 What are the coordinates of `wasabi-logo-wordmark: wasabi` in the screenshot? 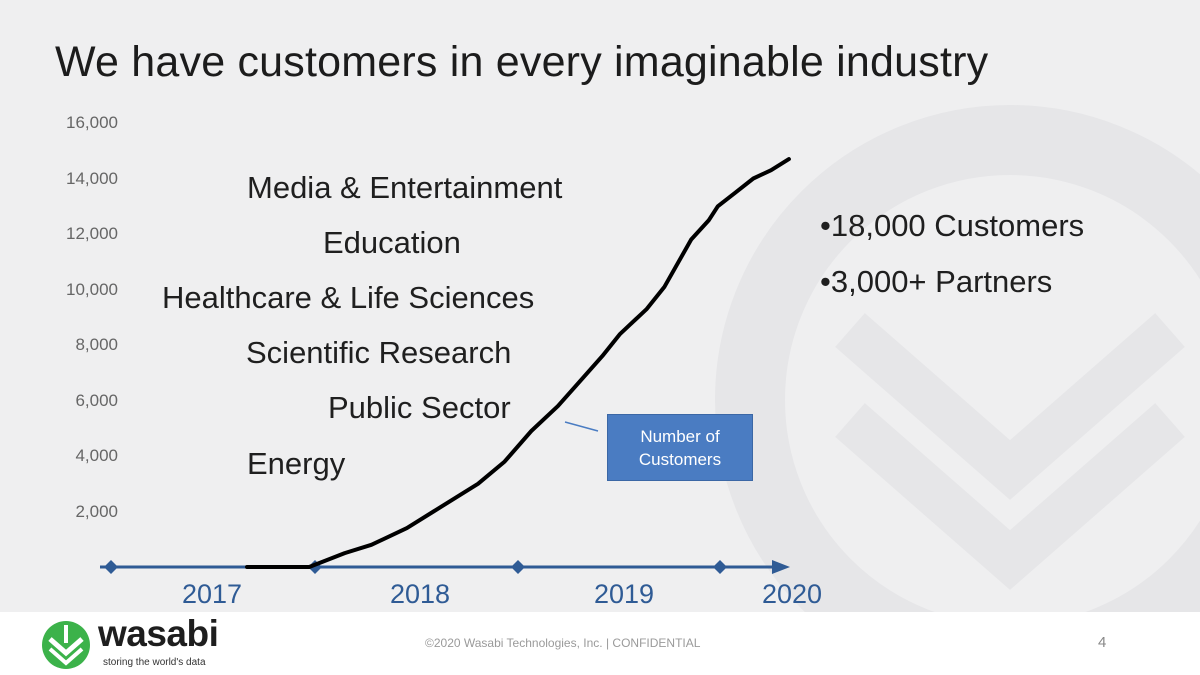 It's located at (158, 633).